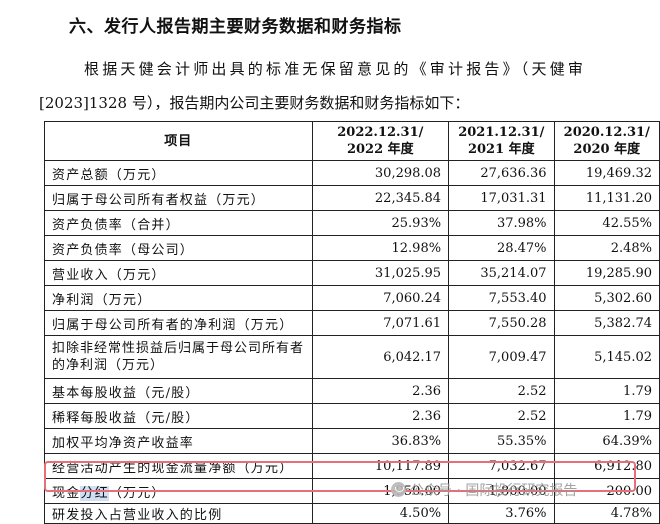 This screenshot has width=660, height=524. I want to click on table-row: 加权平均净资产收益率 36.83% 55.35% 64.39%, so click(352, 441).